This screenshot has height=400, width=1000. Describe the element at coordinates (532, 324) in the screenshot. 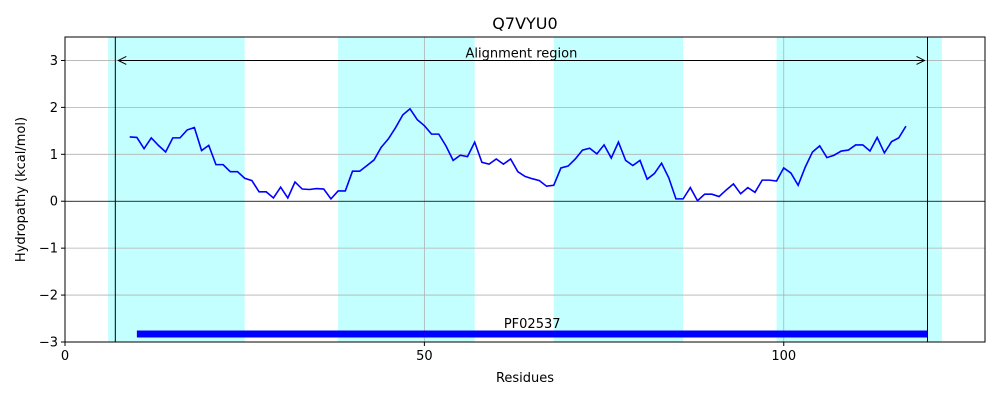

I see `domain-label: PF02537` at that location.